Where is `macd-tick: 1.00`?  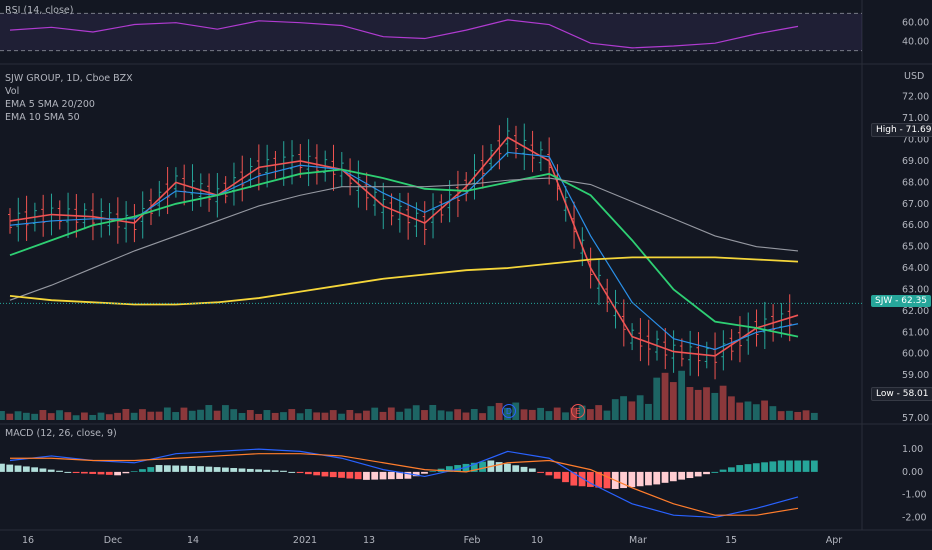
macd-tick: 1.00 is located at coordinates (912, 449).